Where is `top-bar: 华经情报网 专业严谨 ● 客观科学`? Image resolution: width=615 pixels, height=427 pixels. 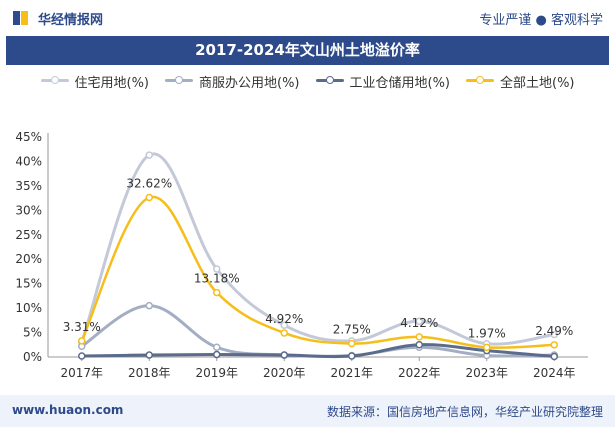 top-bar: 华经情报网 专业严谨 ● 客观科学 is located at coordinates (307, 18).